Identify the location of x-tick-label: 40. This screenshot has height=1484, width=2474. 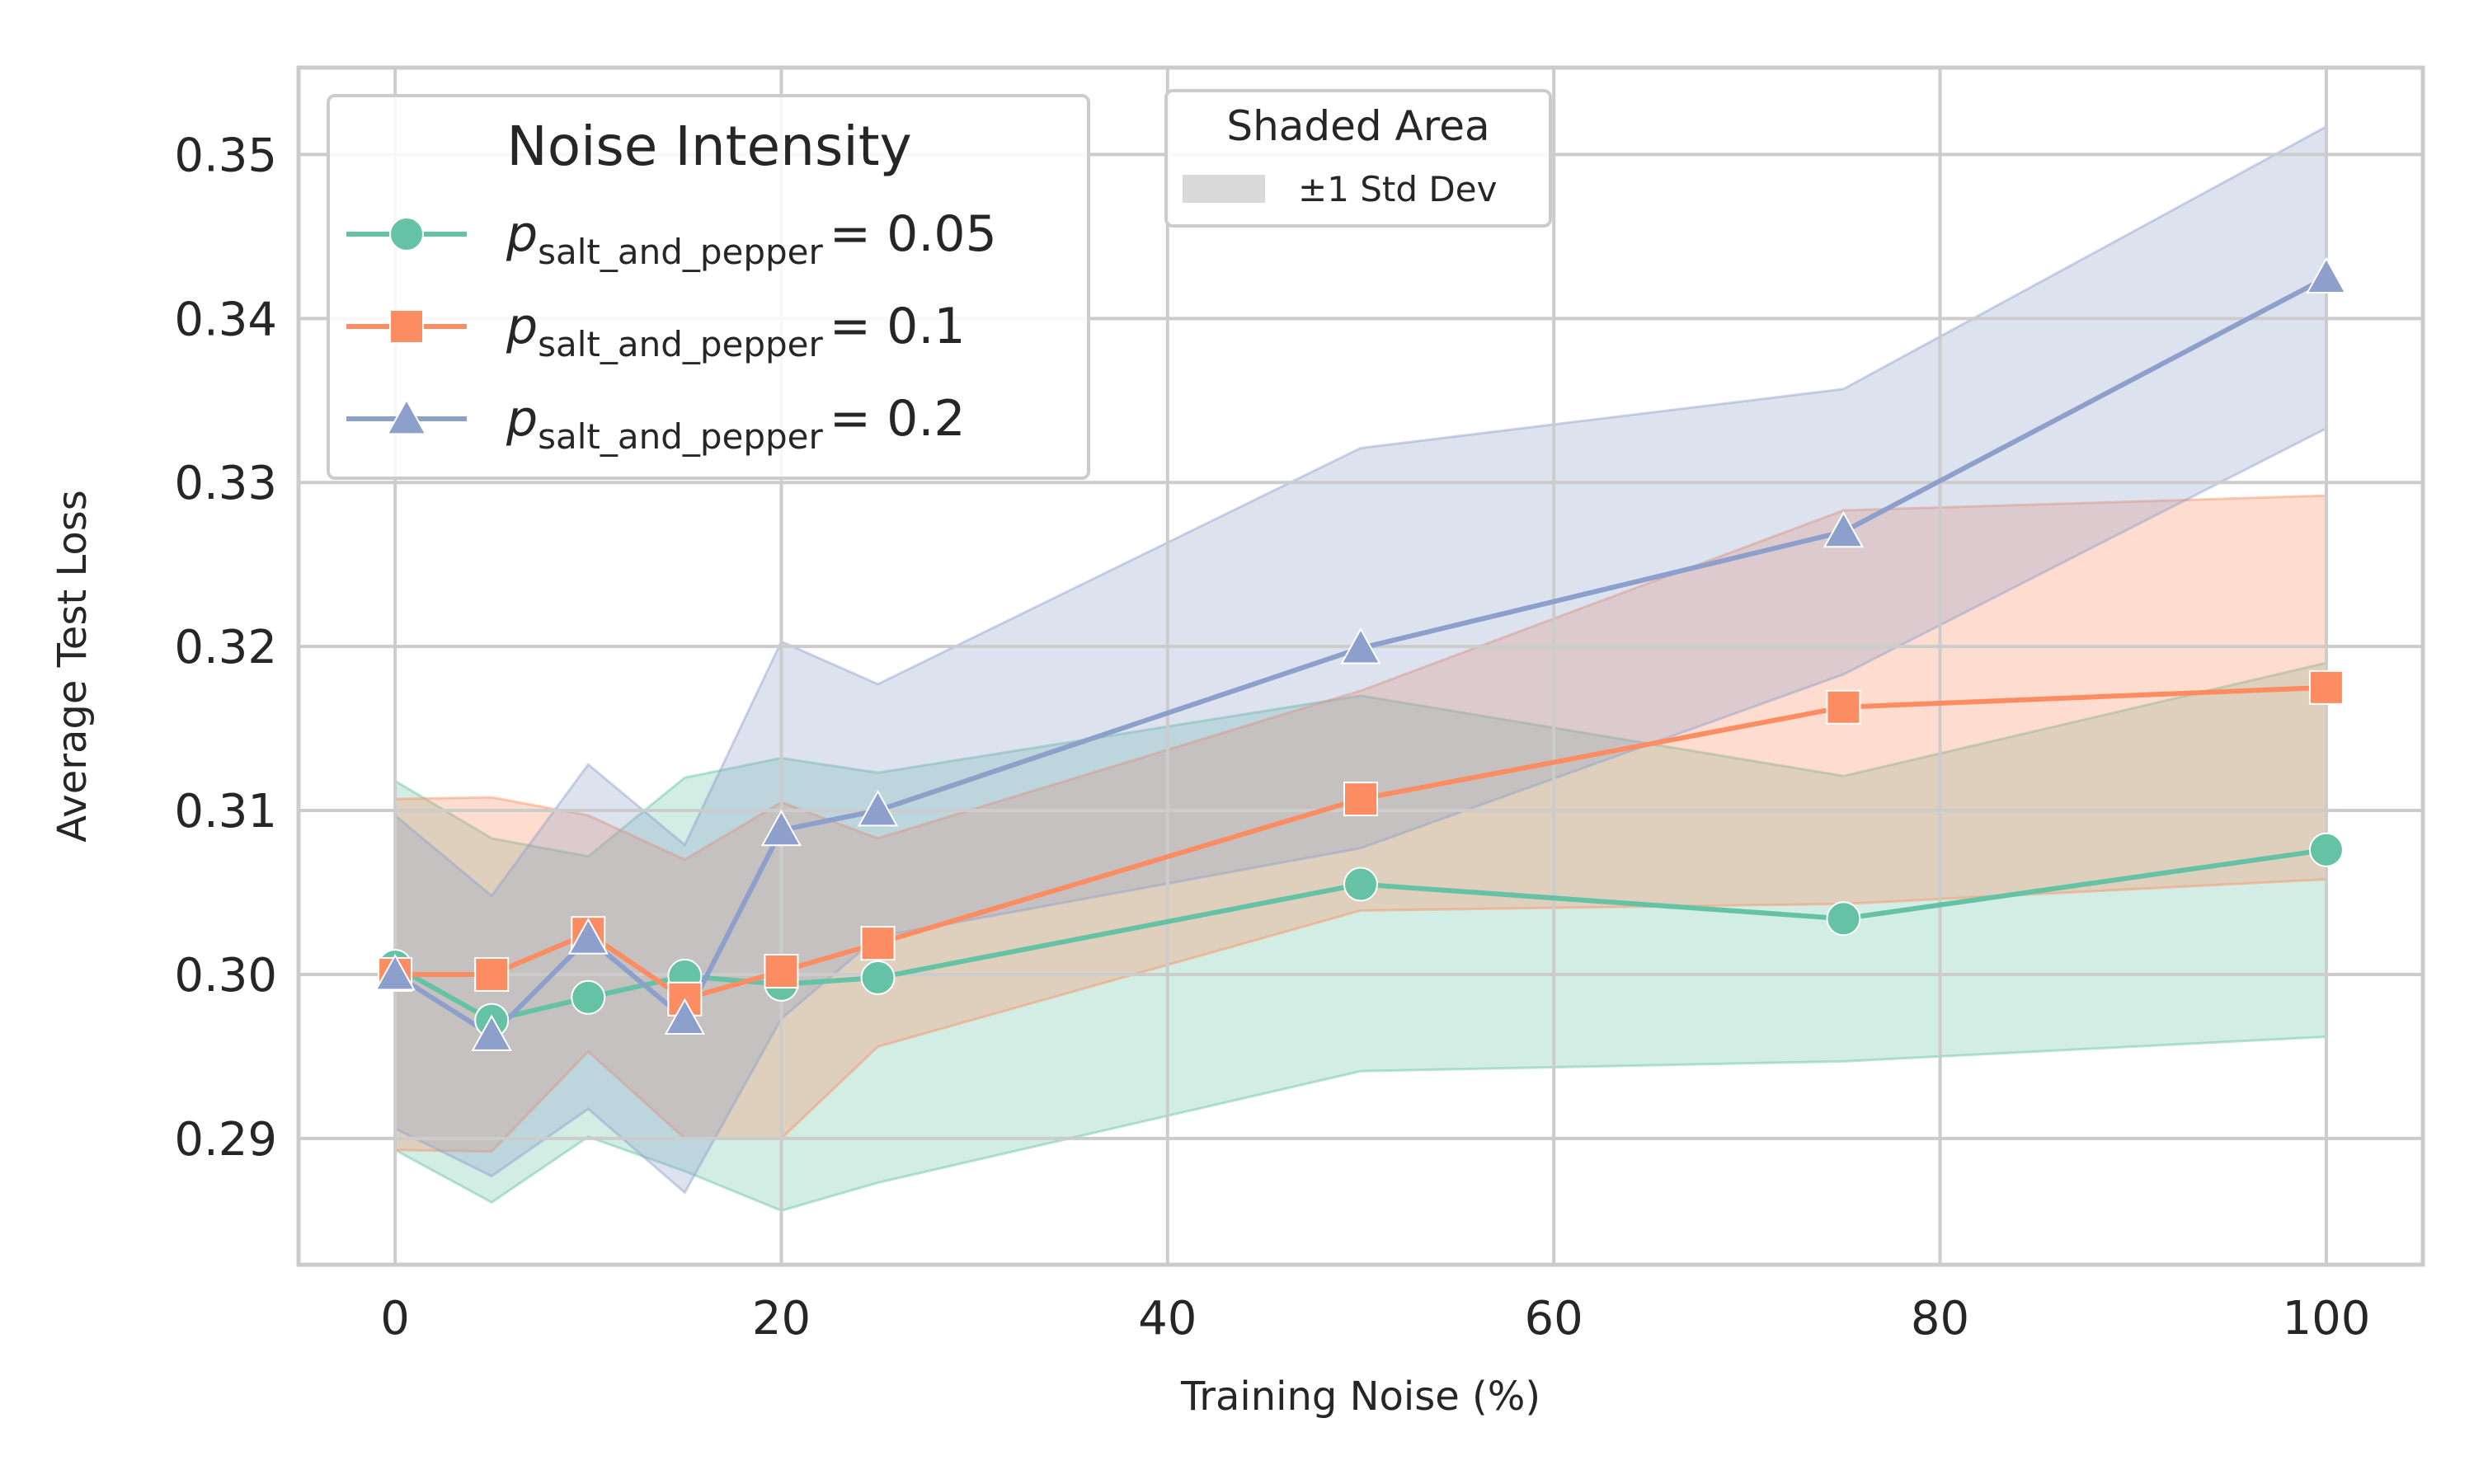
(1167, 1318).